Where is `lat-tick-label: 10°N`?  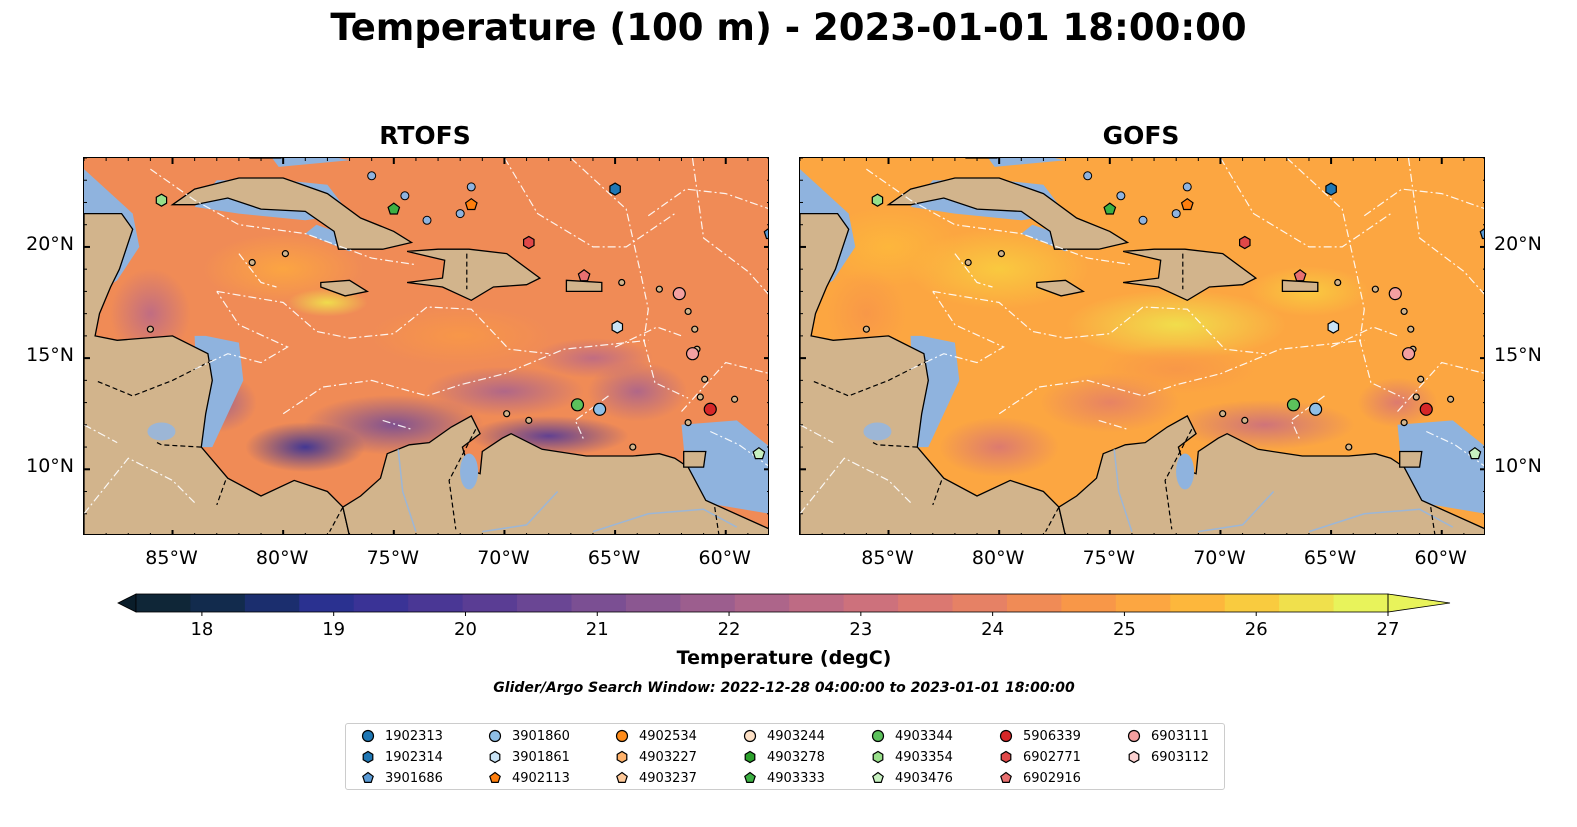 lat-tick-label: 10°N is located at coordinates (1518, 466).